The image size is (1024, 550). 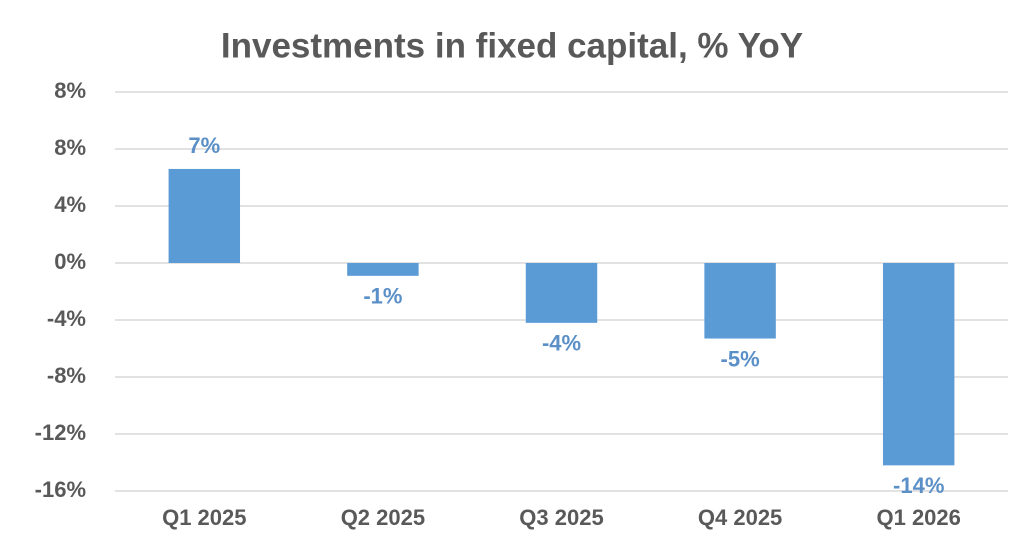 I want to click on y-tick-label: 0%, so click(x=70, y=261).